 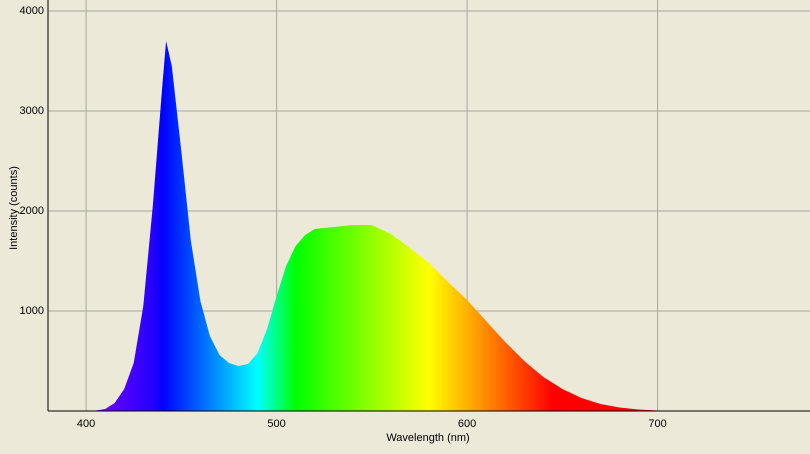 I want to click on y-tick-label: 3000, so click(x=32, y=111).